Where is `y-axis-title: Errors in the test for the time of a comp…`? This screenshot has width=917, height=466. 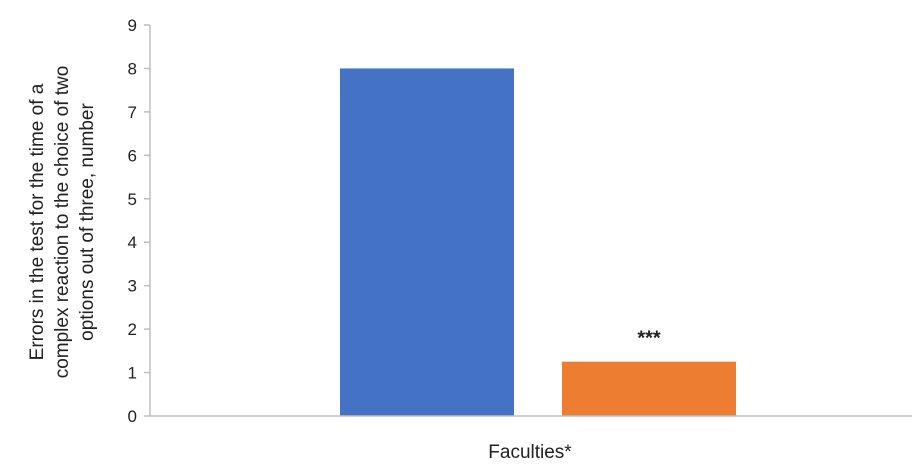
y-axis-title: Errors in the test for the time of a comp… is located at coordinates (62, 222).